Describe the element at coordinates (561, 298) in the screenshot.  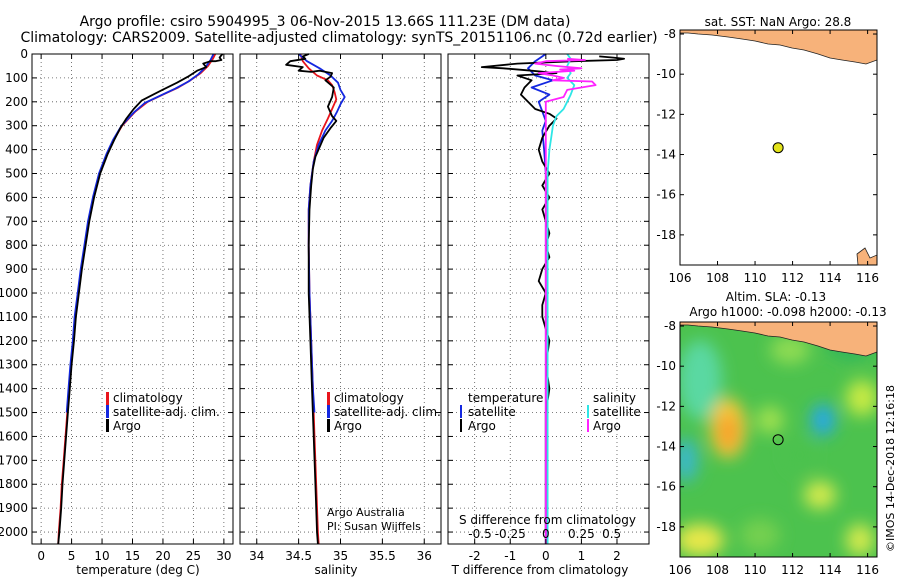
I see `series-line-s-satellite` at that location.